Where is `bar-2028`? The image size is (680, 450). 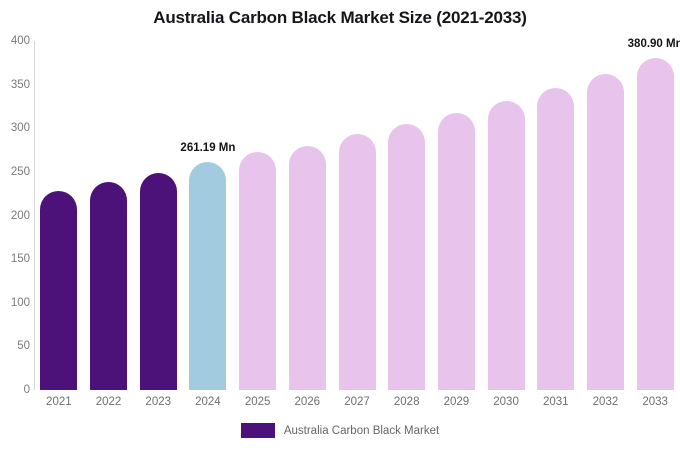 bar-2028 is located at coordinates (407, 256).